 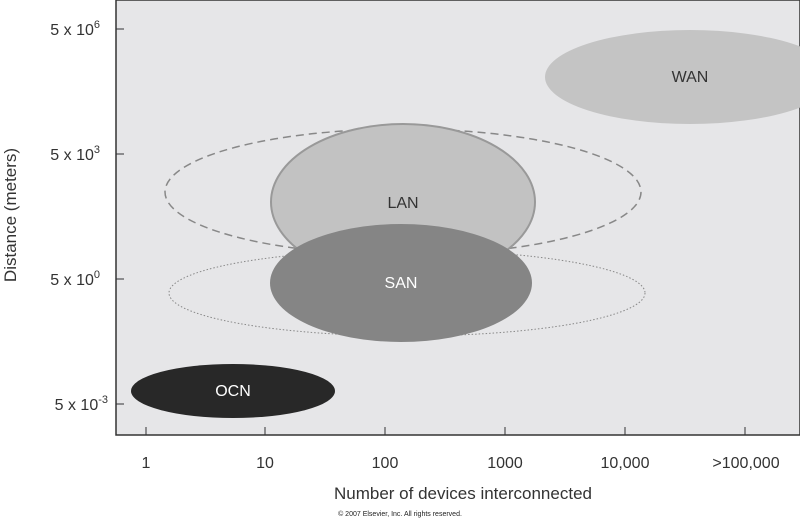 What do you see at coordinates (402, 203) in the screenshot?
I see `lan-label: LAN` at bounding box center [402, 203].